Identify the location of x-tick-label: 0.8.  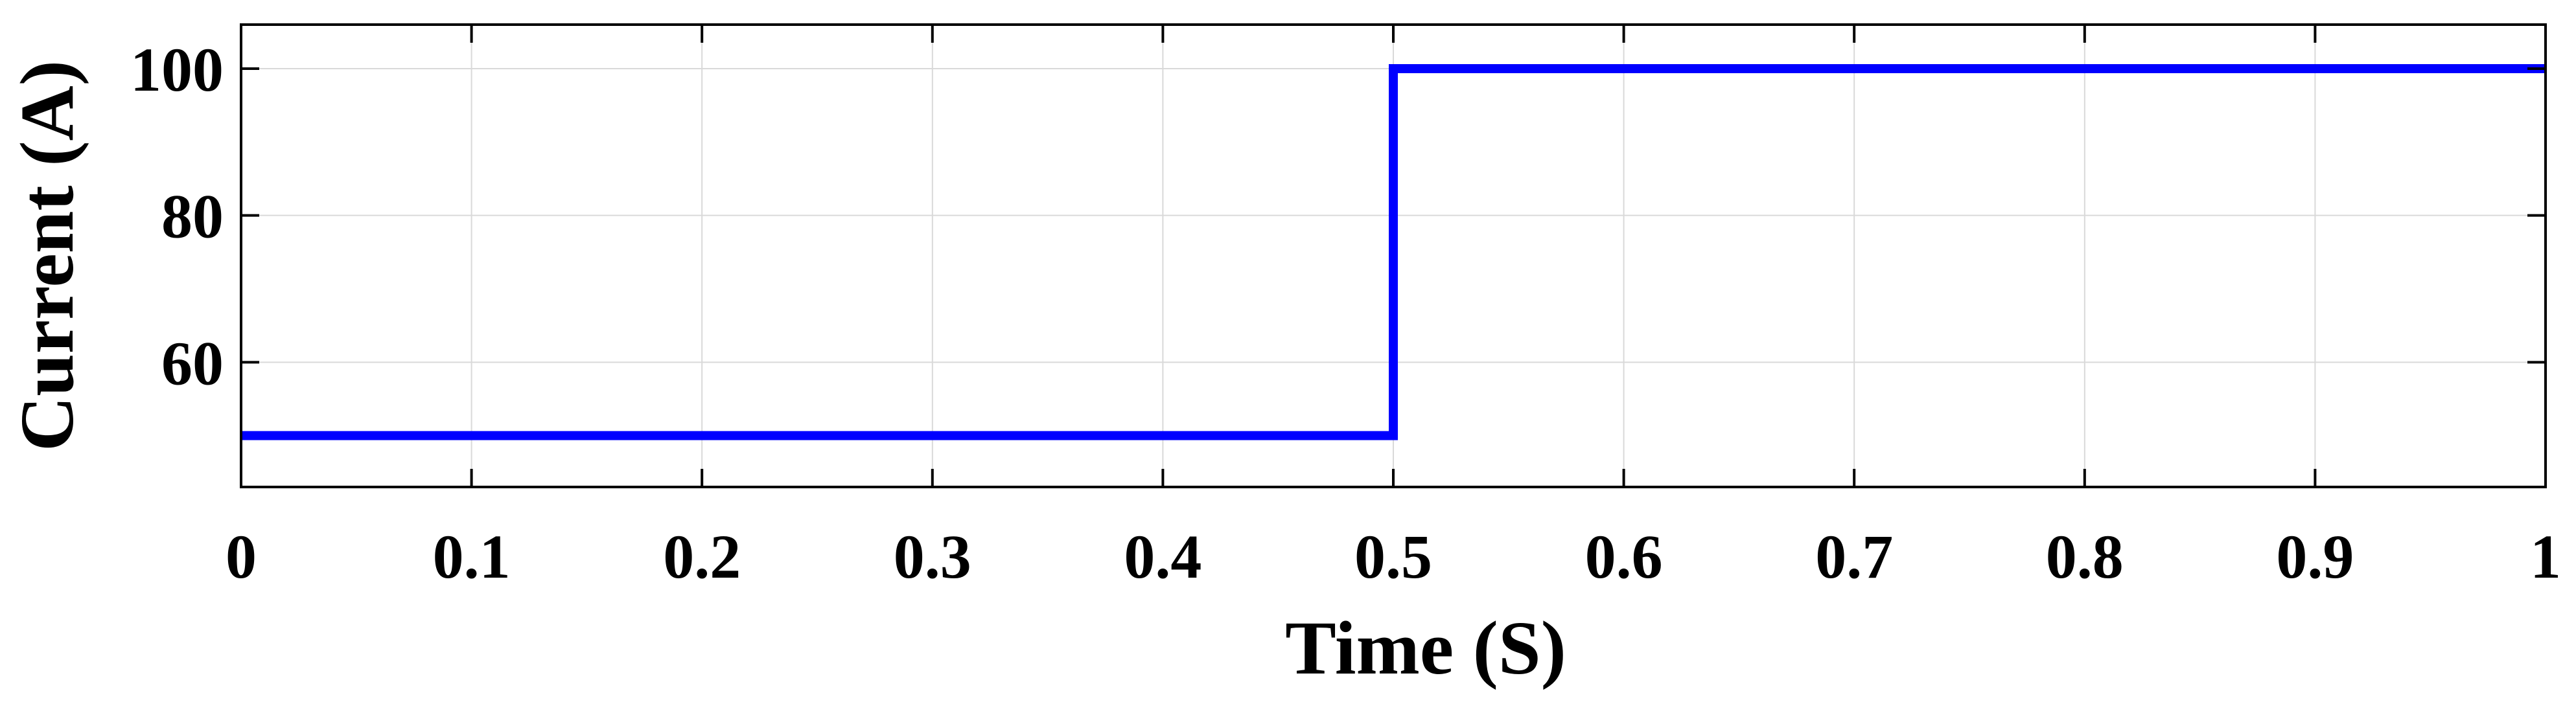
(2085, 556).